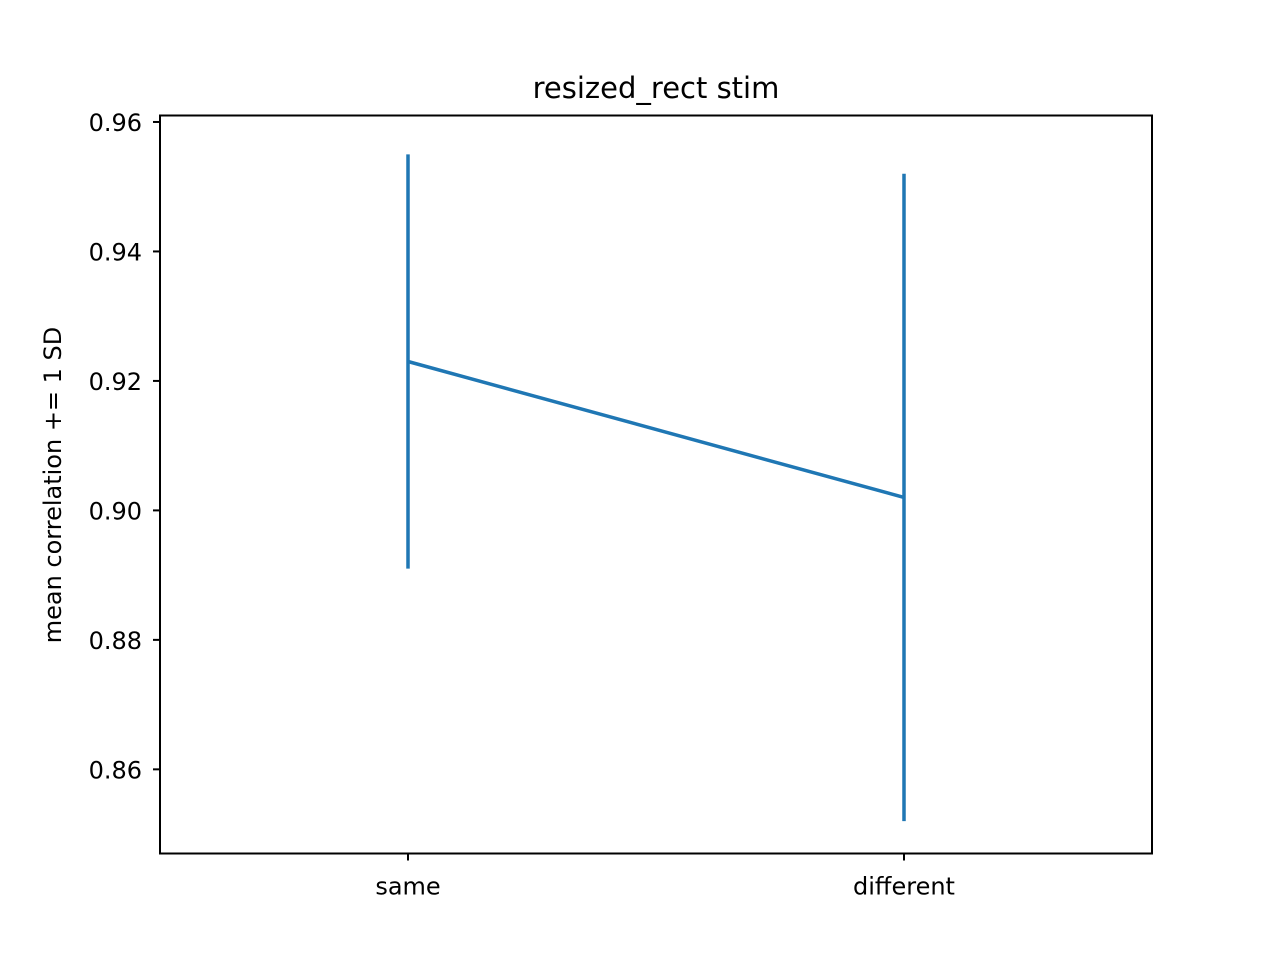 Image resolution: width=1280 pixels, height=960 pixels. What do you see at coordinates (656, 88) in the screenshot?
I see `chart-title: resized_rect stim` at bounding box center [656, 88].